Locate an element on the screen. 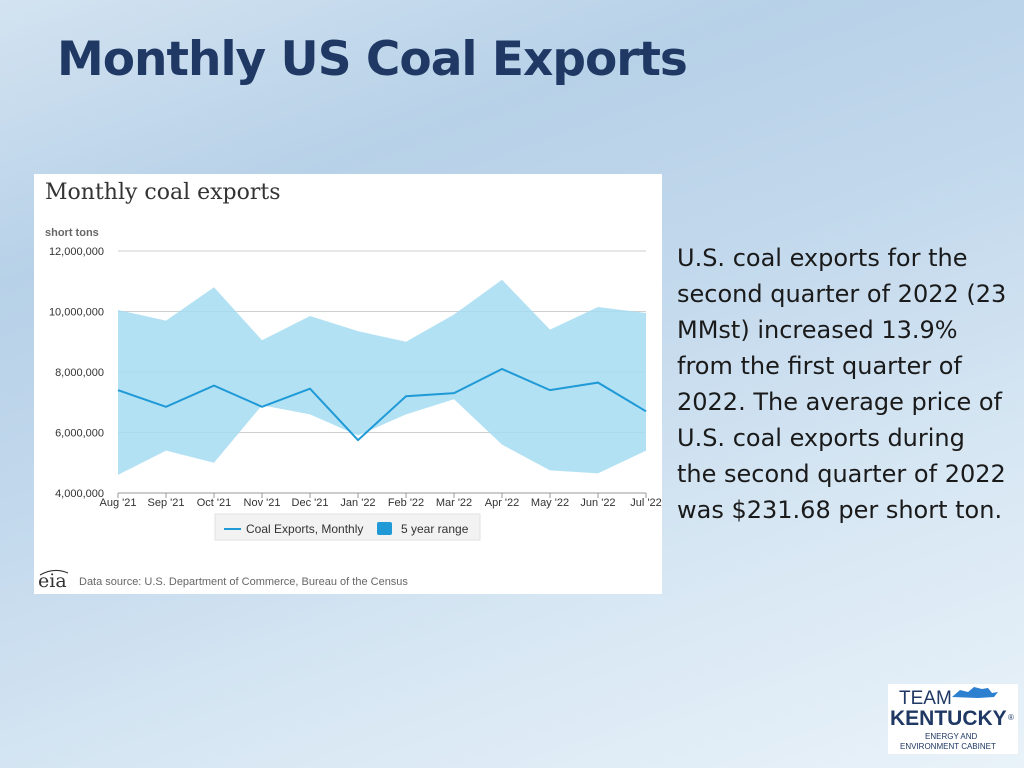 The height and width of the screenshot is (768, 1024). five-year-range-area is located at coordinates (382, 377).